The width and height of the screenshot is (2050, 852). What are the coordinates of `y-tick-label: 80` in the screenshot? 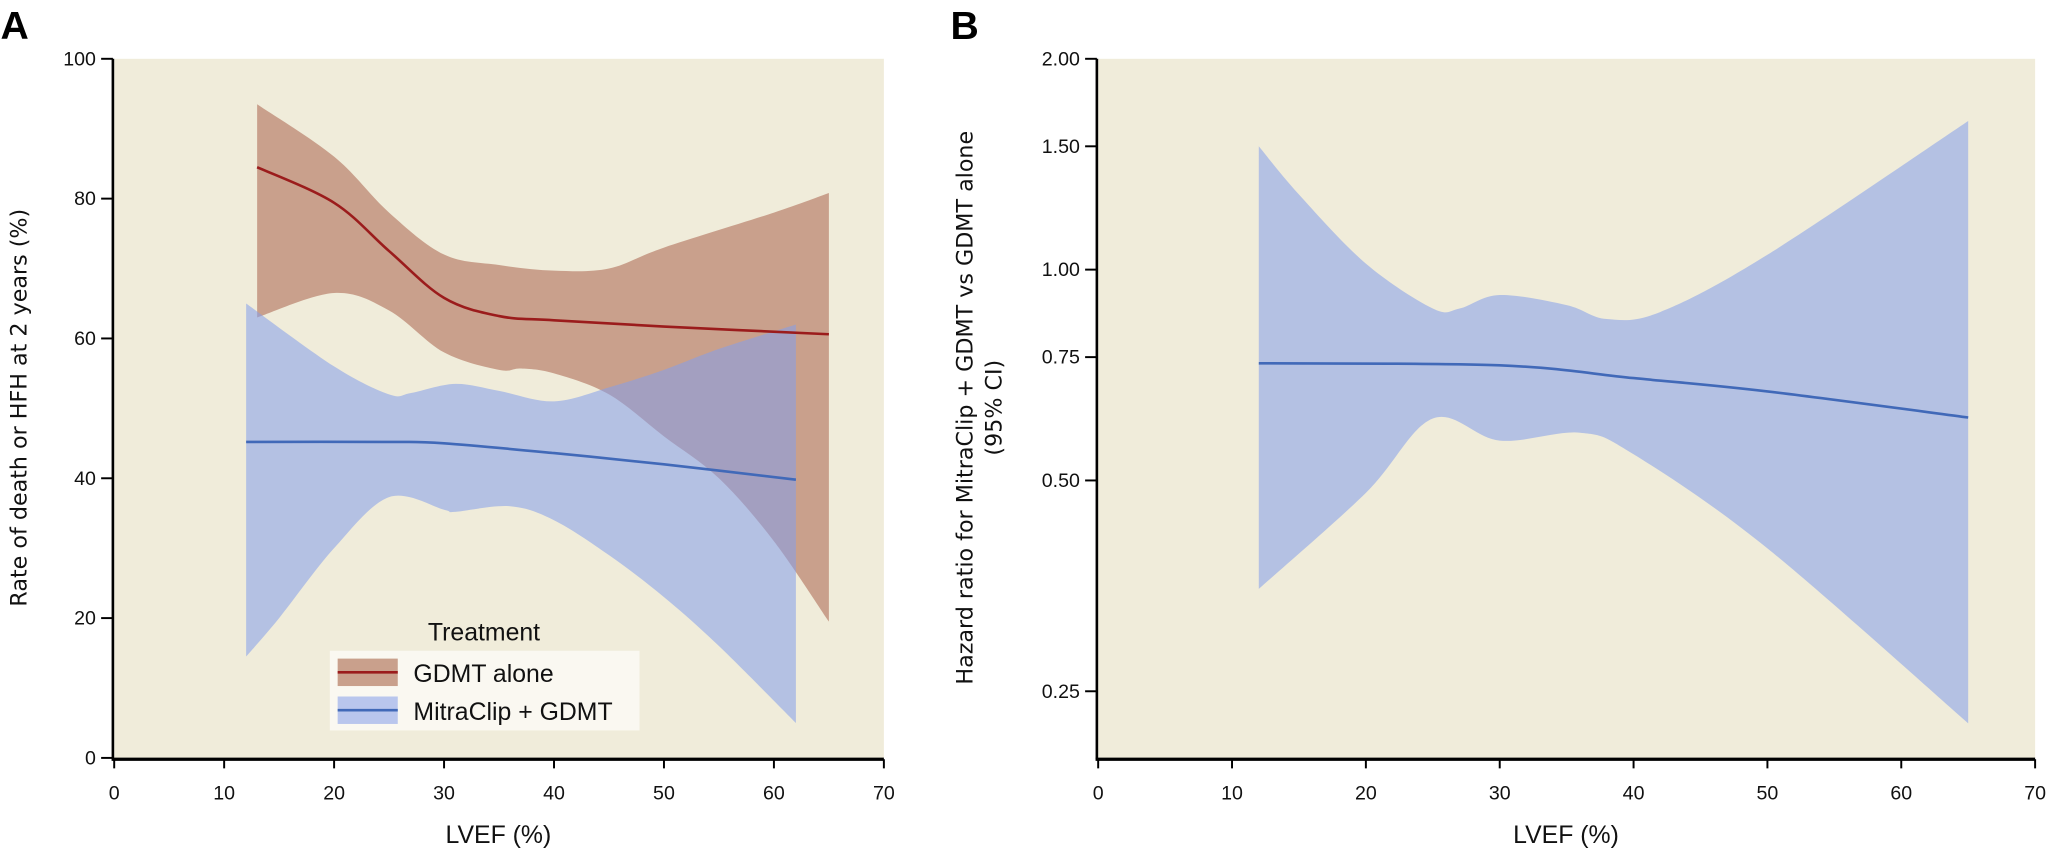 It's located at (85, 199).